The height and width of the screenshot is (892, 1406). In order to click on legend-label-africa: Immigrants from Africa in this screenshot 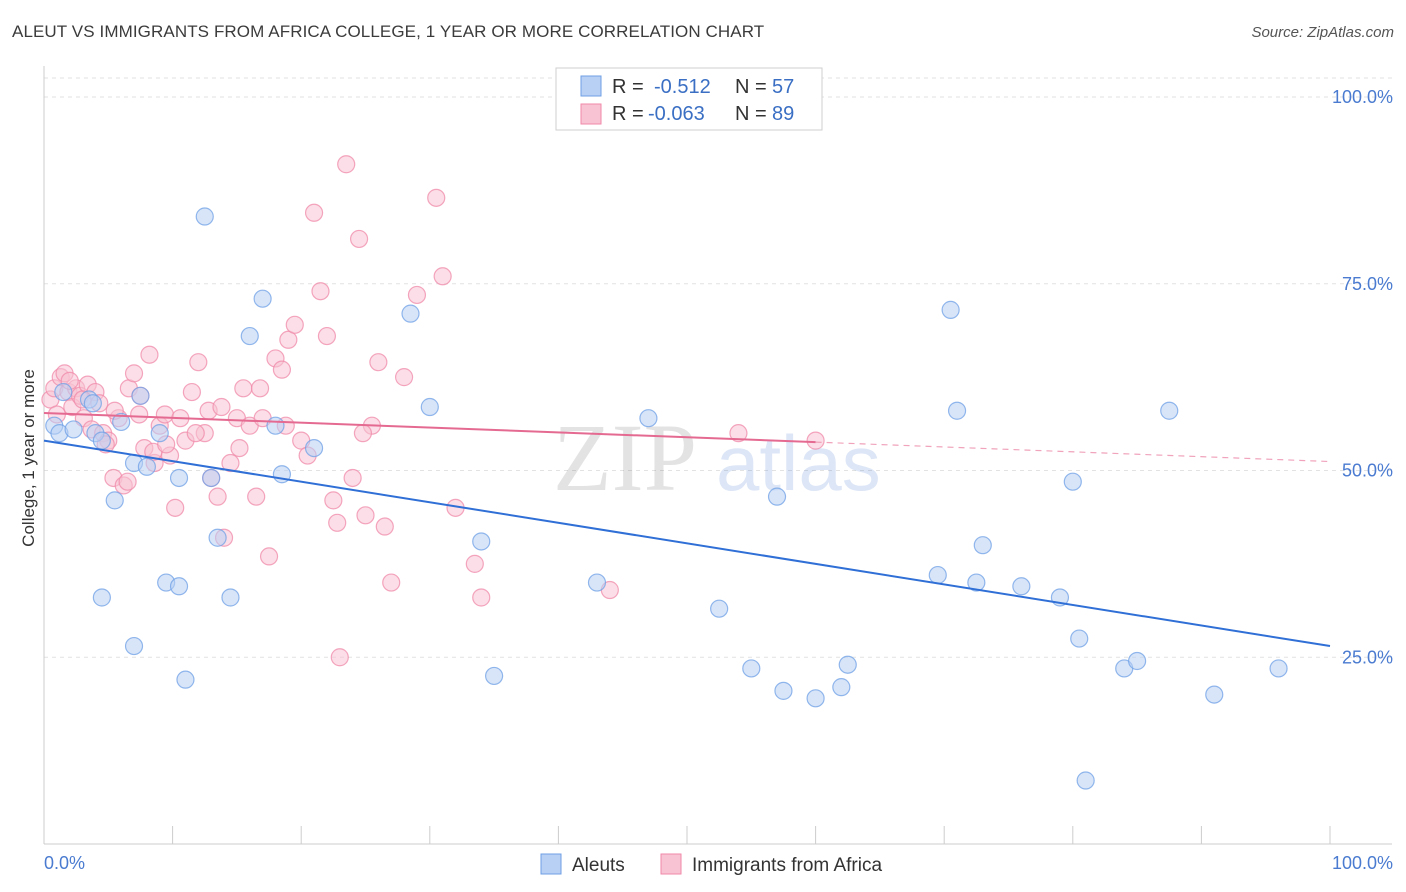, I will do `click(787, 865)`.